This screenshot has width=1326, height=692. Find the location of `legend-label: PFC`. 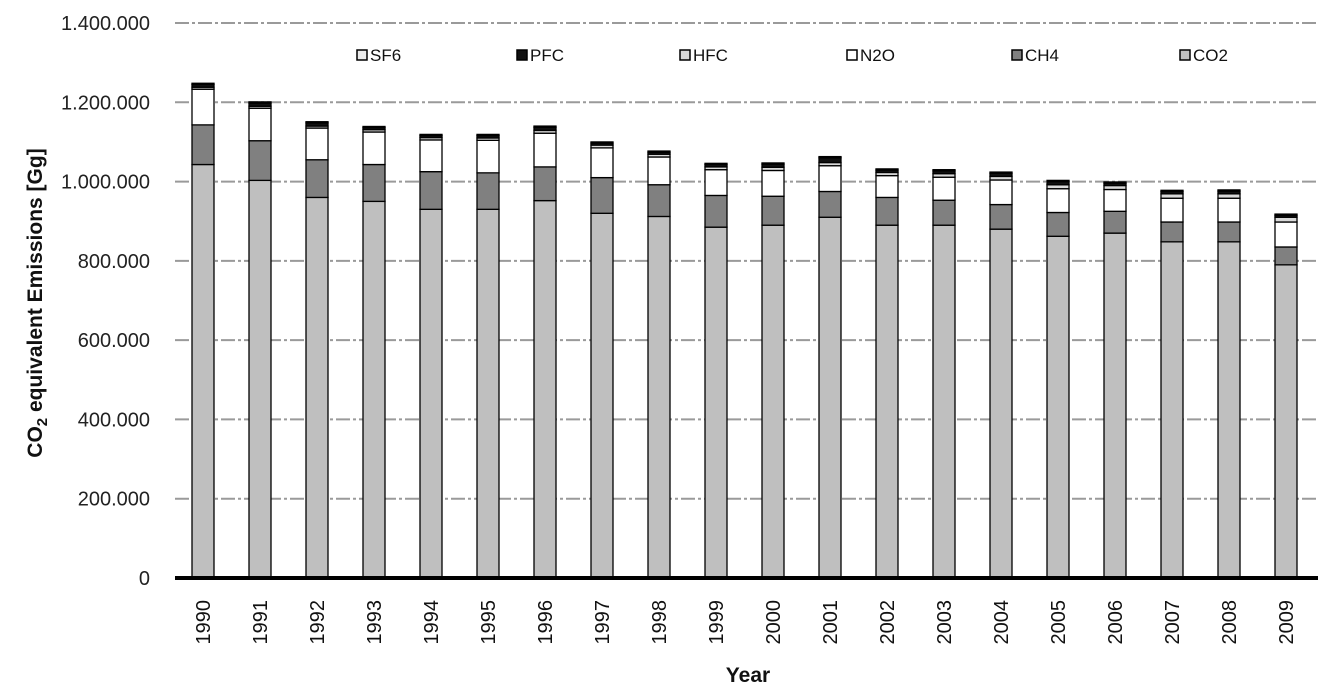

legend-label: PFC is located at coordinates (547, 55).